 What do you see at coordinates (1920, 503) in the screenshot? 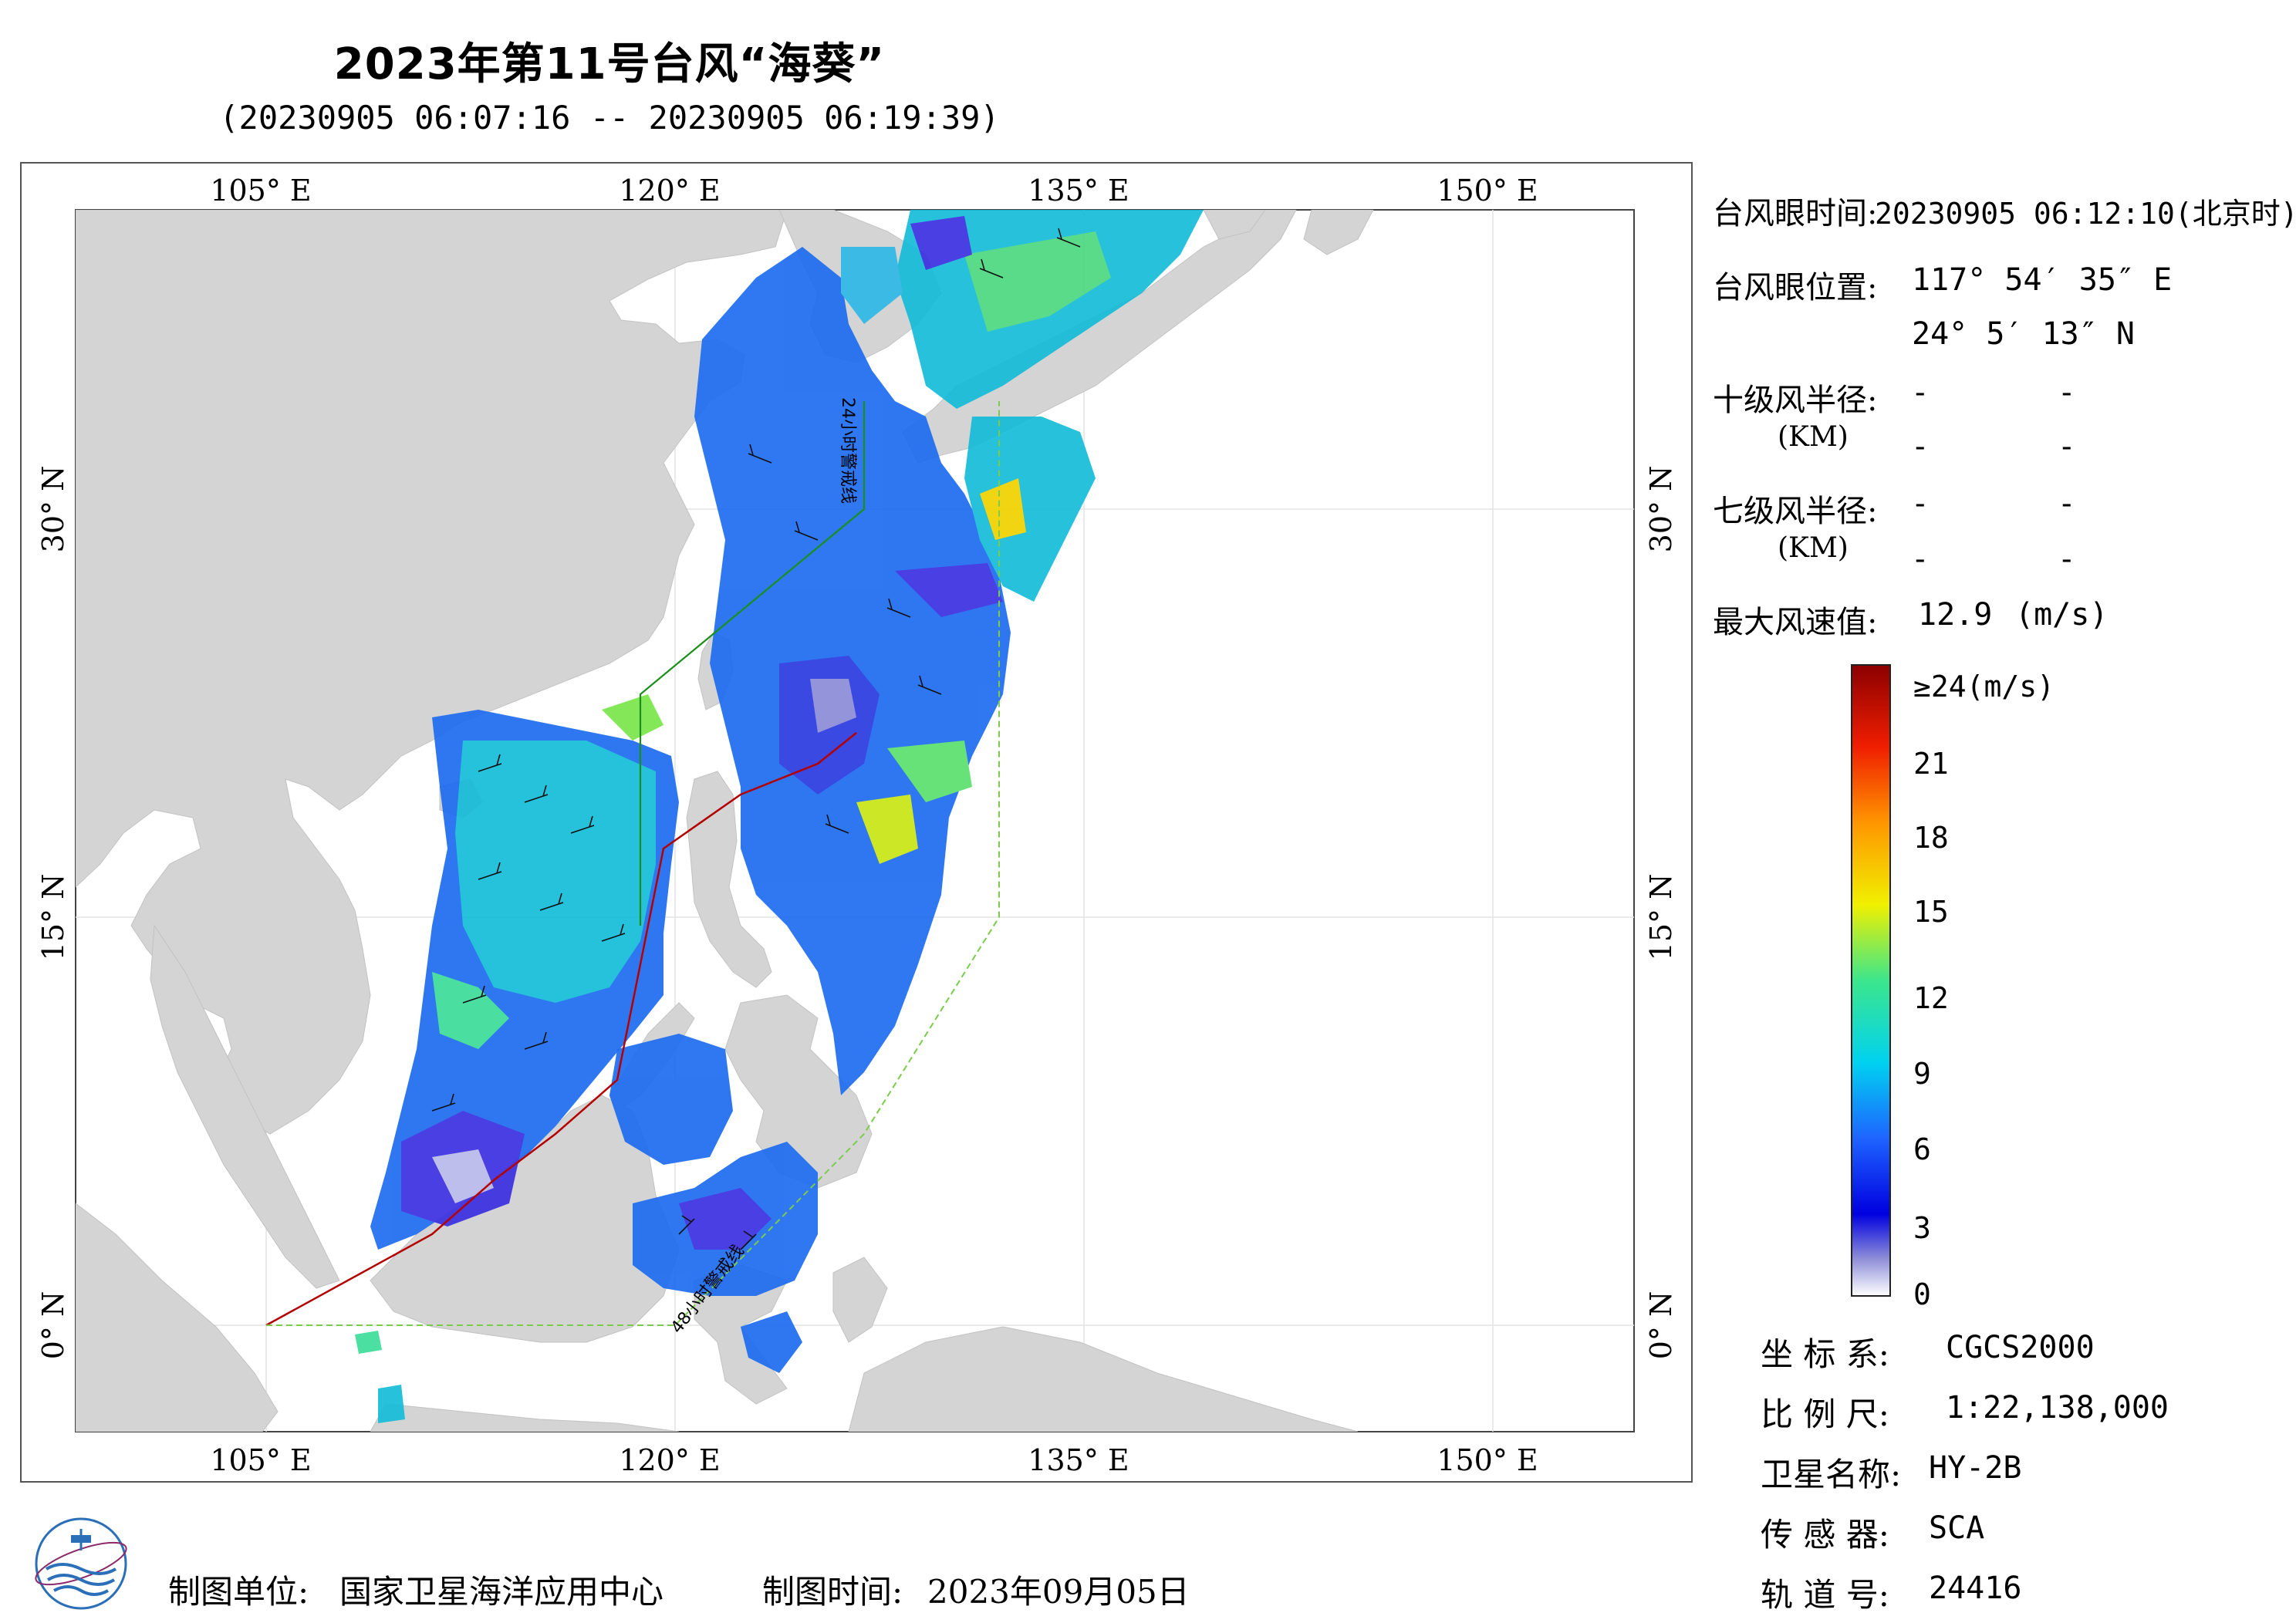
I see `r7-value-1: -` at bounding box center [1920, 503].